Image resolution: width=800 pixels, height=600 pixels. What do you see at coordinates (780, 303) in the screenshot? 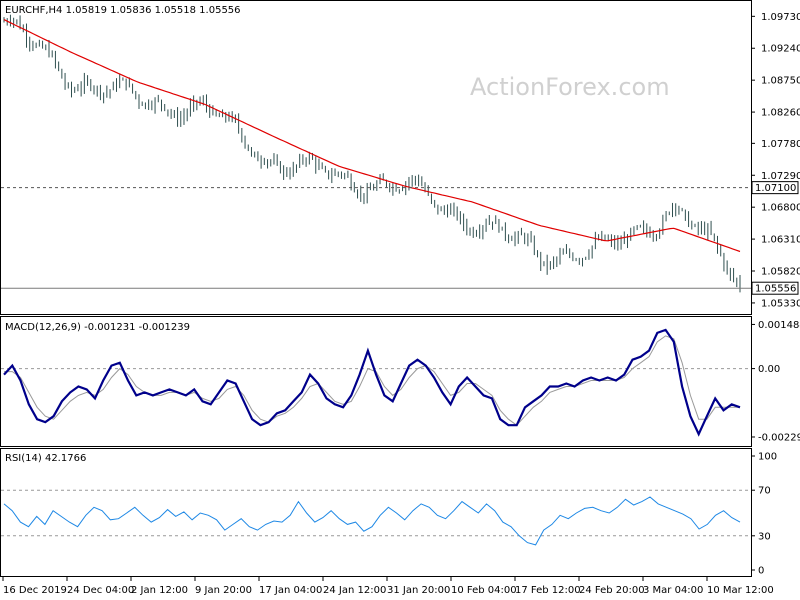
I see `price-axis-label: 1.05330` at bounding box center [780, 303].